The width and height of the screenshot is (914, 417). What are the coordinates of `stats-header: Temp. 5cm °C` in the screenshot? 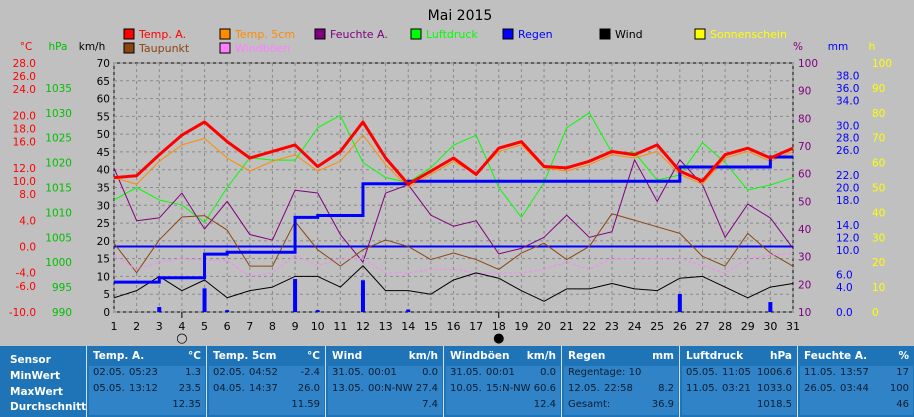 It's located at (266, 357).